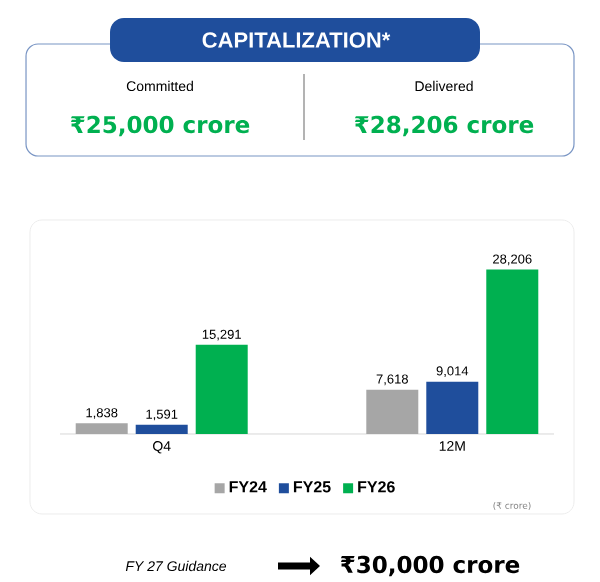 The height and width of the screenshot is (582, 600). What do you see at coordinates (296, 40) in the screenshot?
I see `chart-title: CAPITALIZATION*` at bounding box center [296, 40].